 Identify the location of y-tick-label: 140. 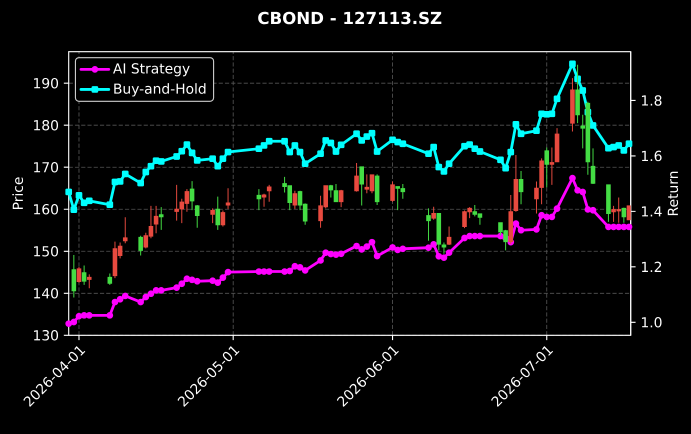
(46, 293).